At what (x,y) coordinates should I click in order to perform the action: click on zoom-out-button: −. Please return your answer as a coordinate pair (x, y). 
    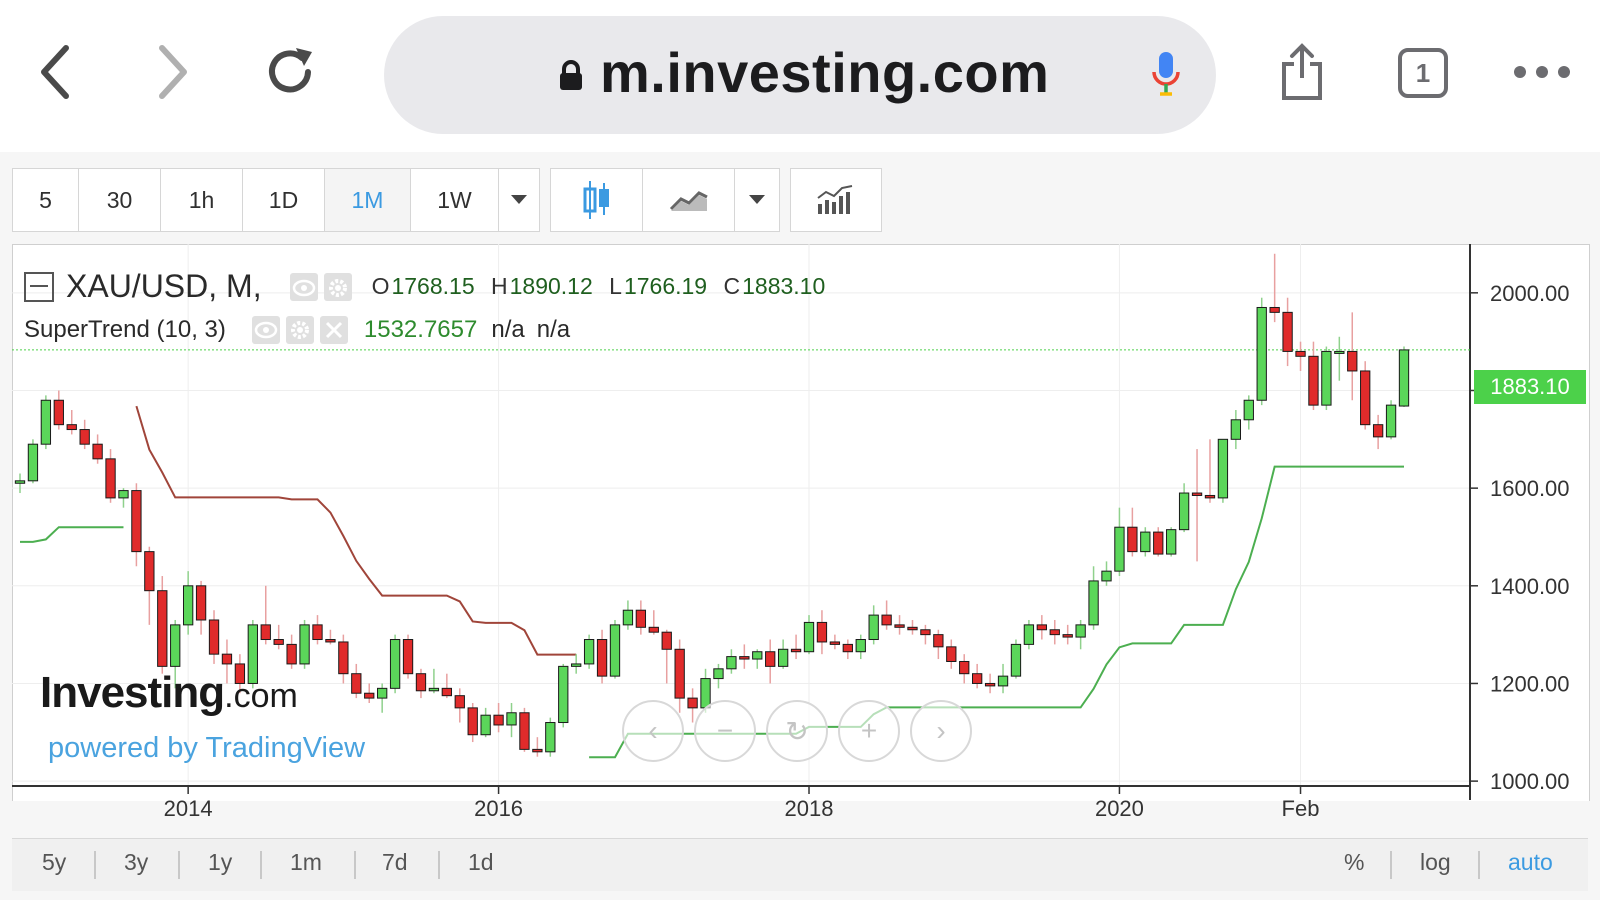
    Looking at the image, I should click on (725, 731).